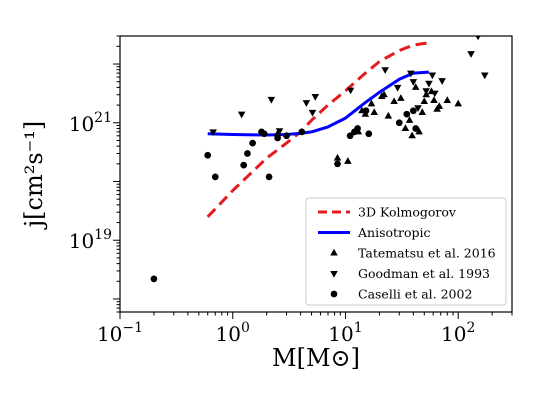 This screenshot has width=545, height=409. What do you see at coordinates (90, 123) in the screenshot?
I see `y-tick-label: 1021` at bounding box center [90, 123].